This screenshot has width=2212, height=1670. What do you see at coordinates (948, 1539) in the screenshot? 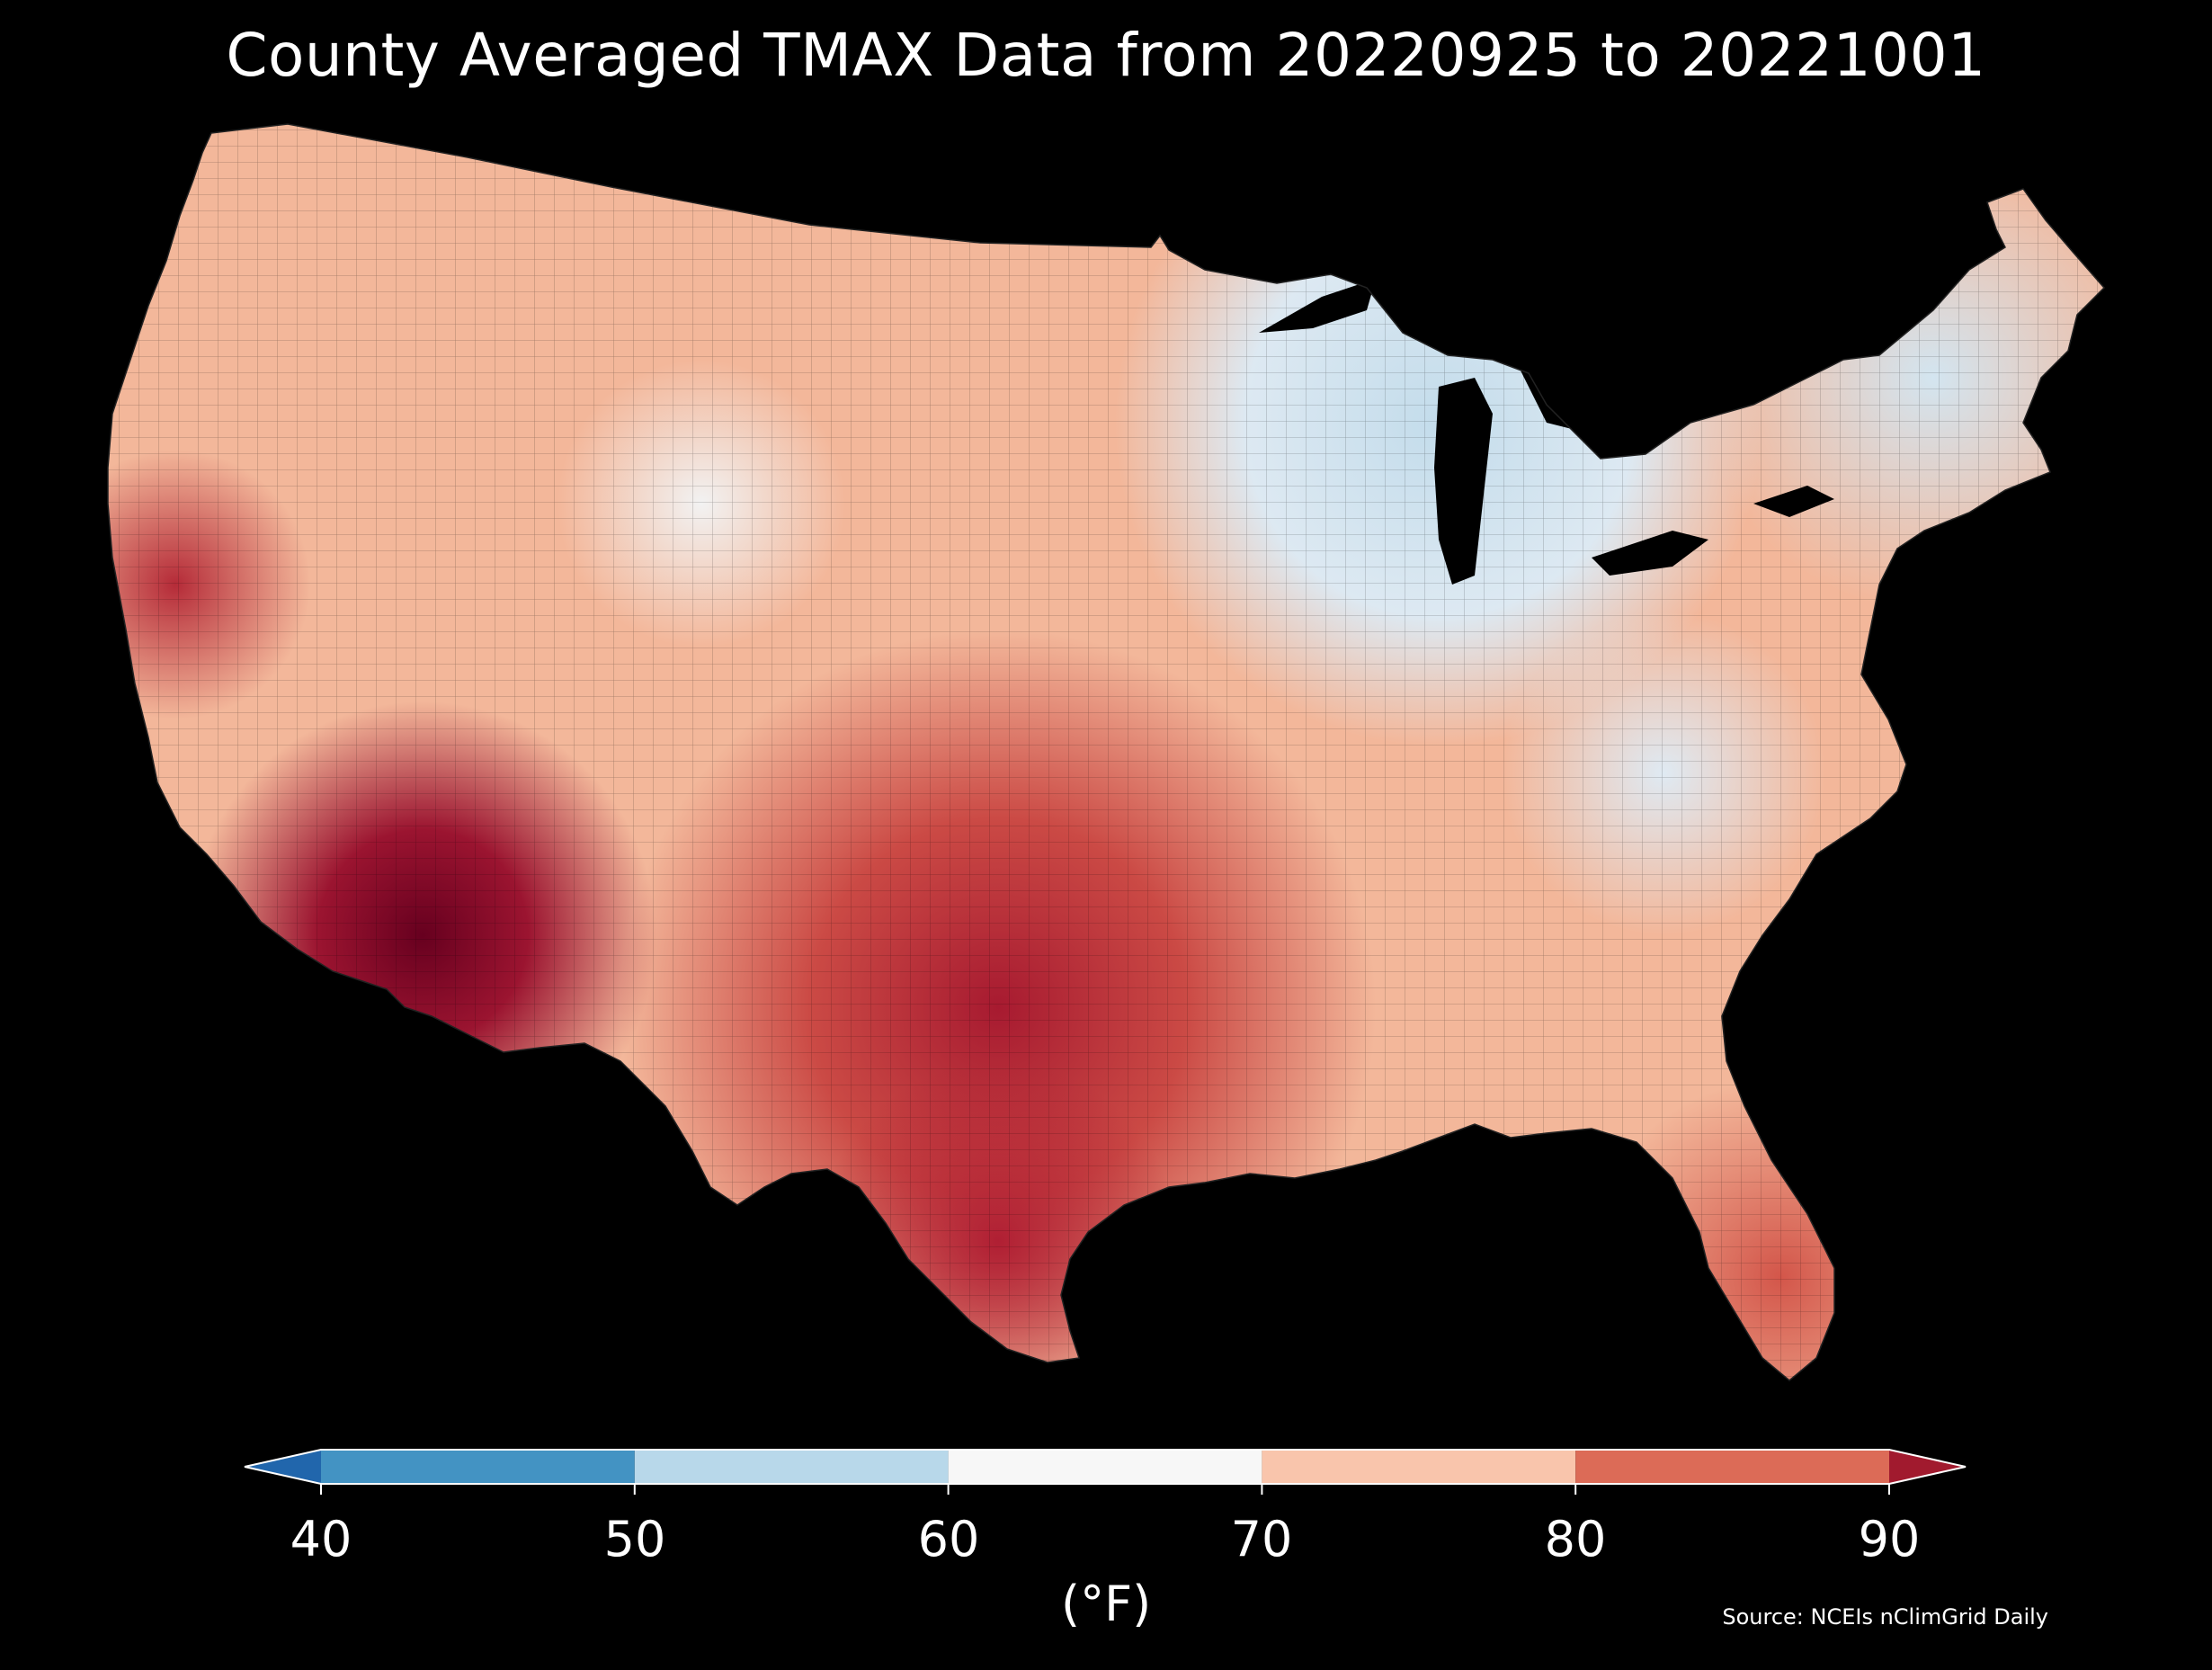
I see `tick-label-60: 60` at bounding box center [948, 1539].